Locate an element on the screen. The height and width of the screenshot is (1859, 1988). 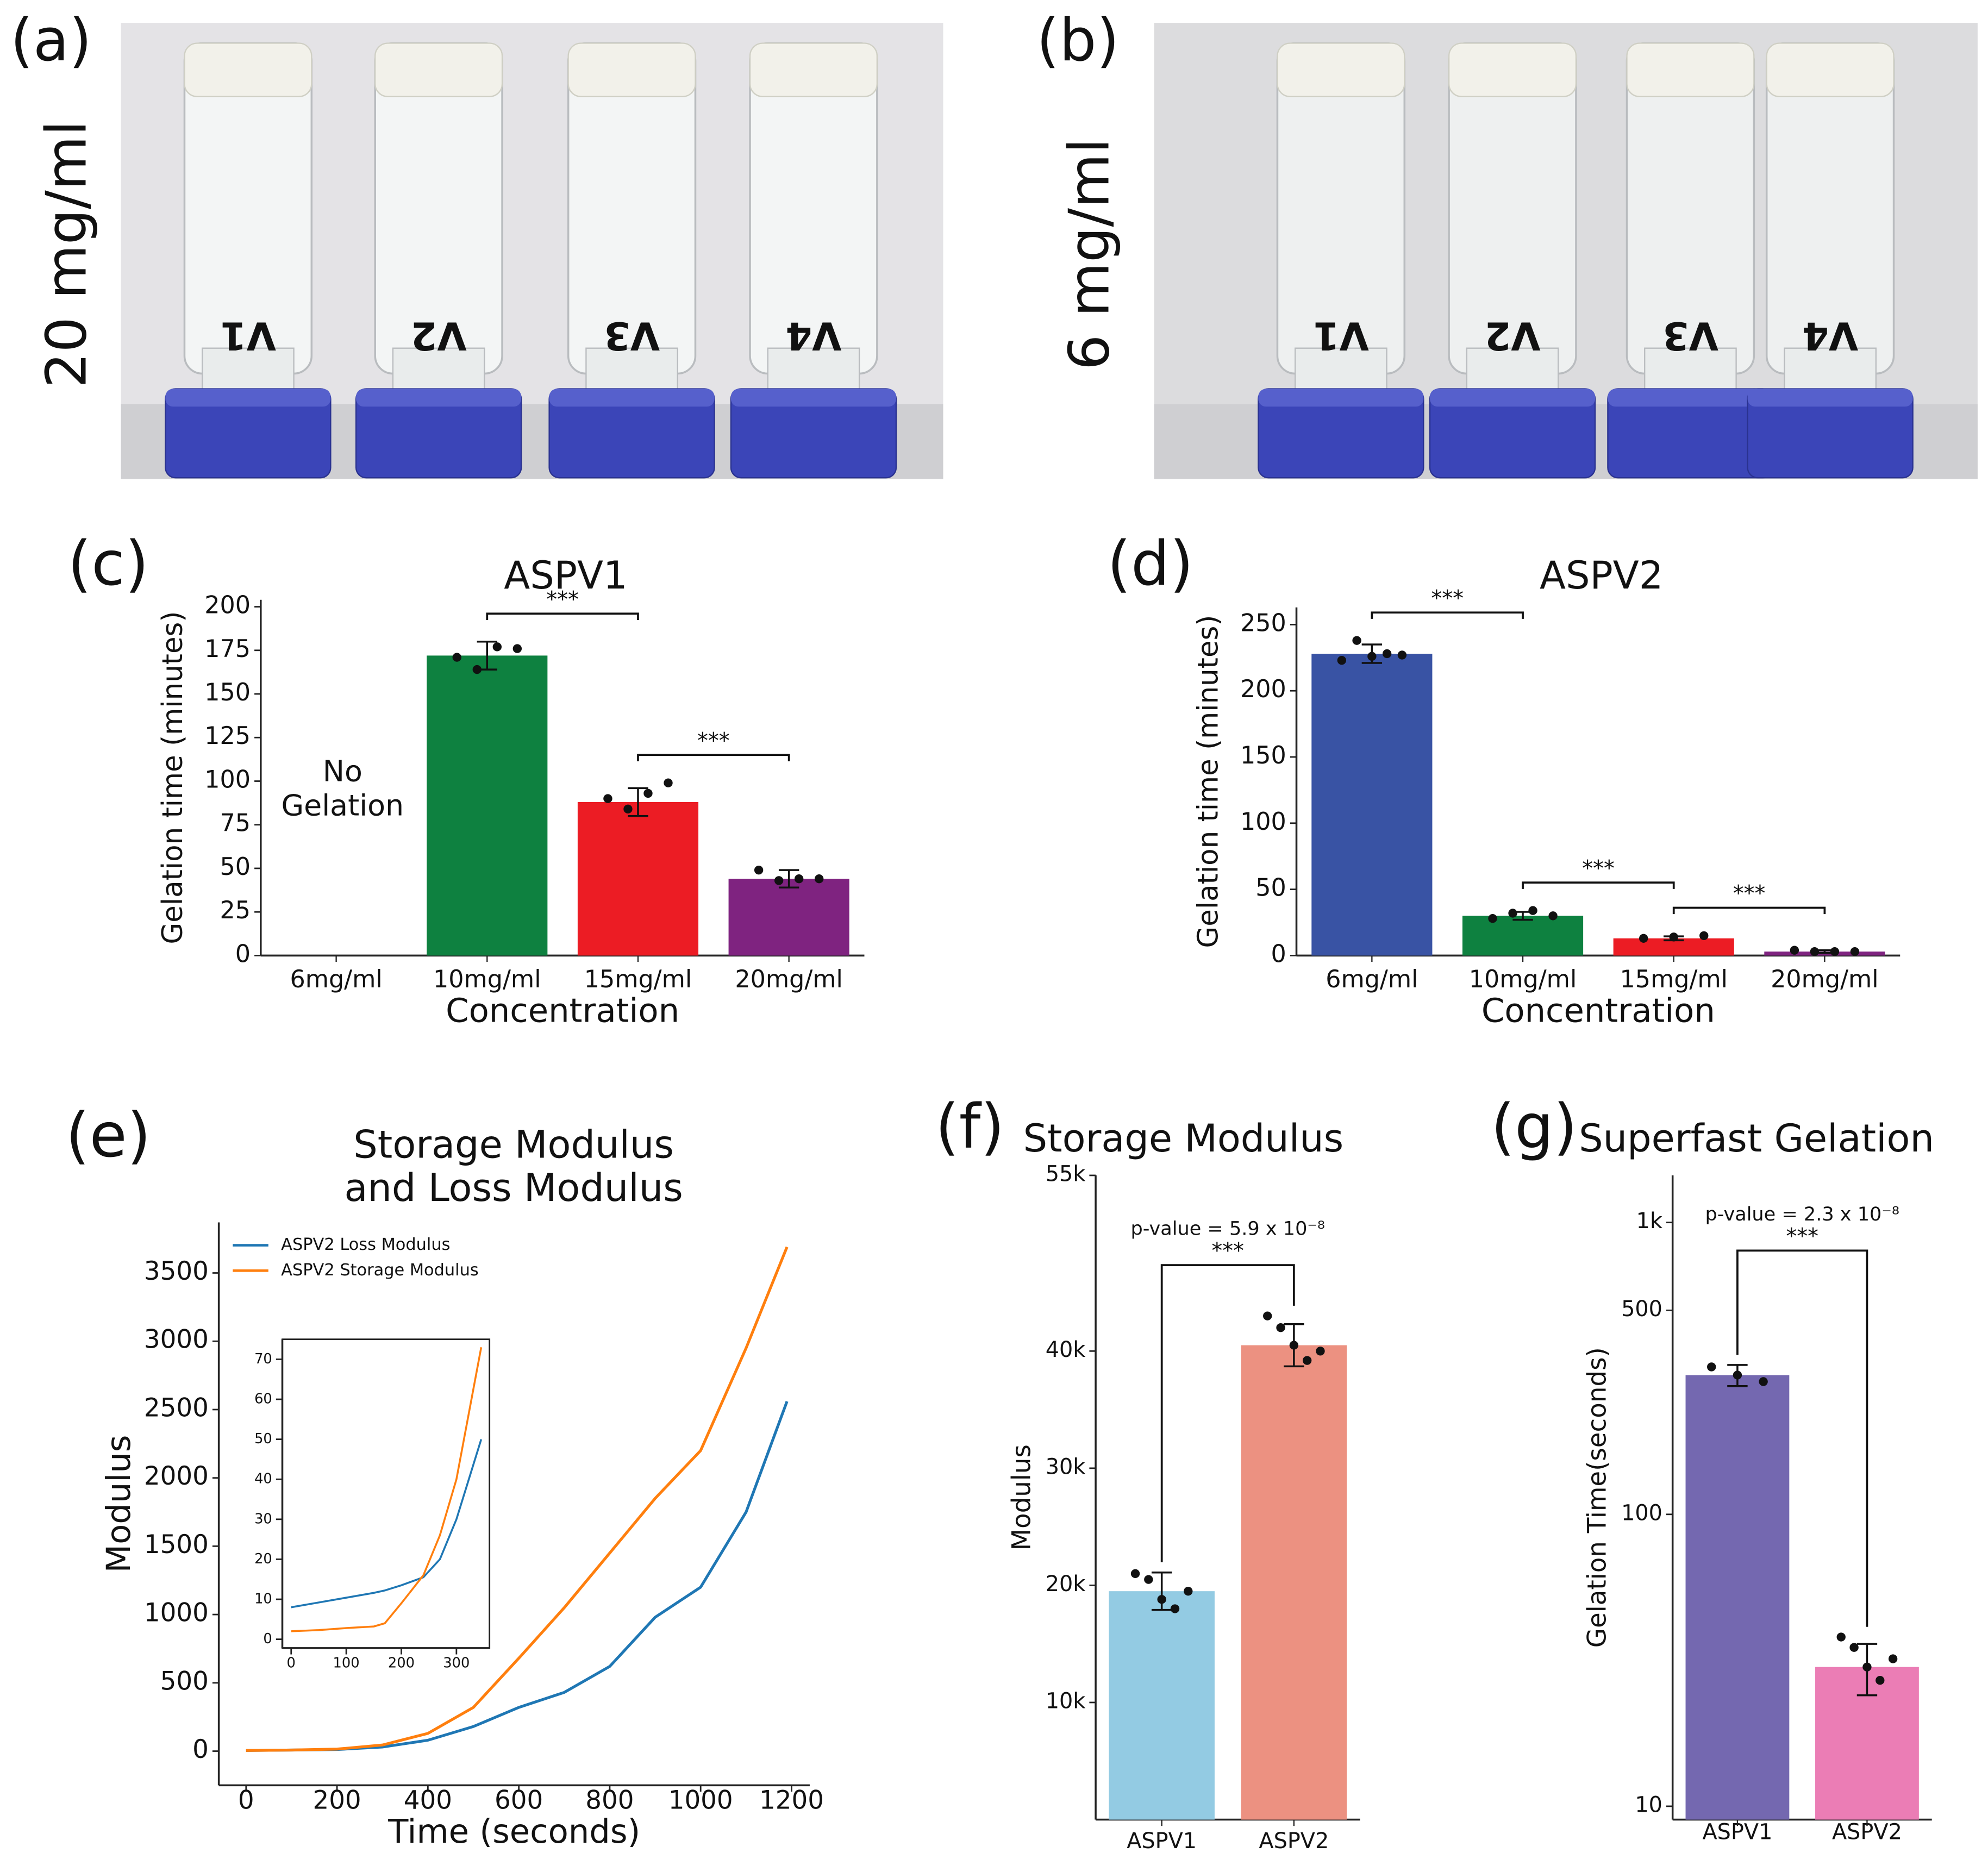
annotation: Gelation is located at coordinates (342, 805).